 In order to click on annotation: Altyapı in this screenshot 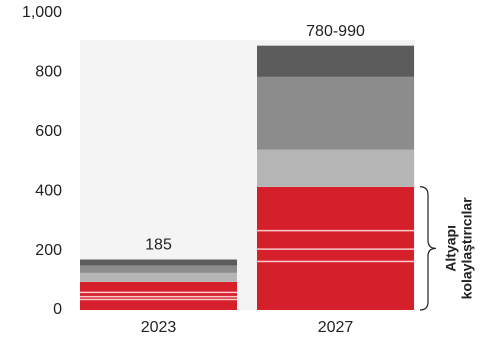, I will do `click(451, 248)`.